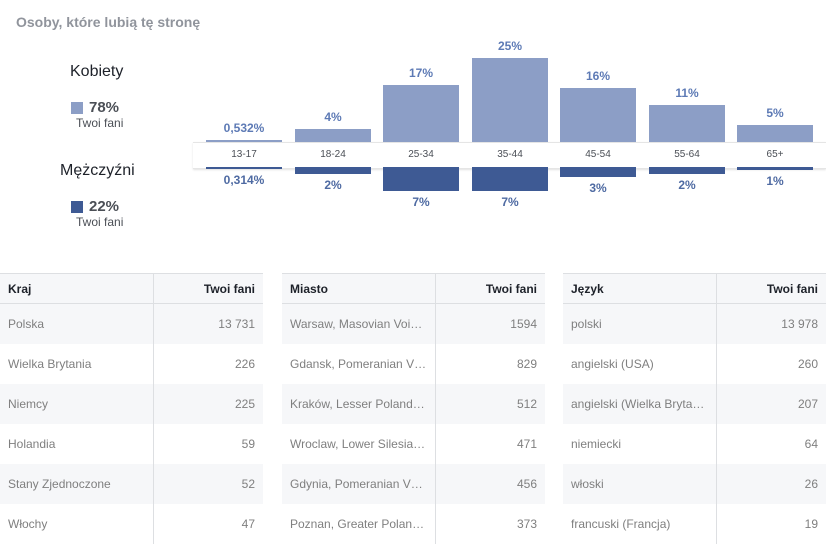 The width and height of the screenshot is (826, 544). I want to click on table-row: Warsaw, Masovian Voi… 1594, so click(413, 323).